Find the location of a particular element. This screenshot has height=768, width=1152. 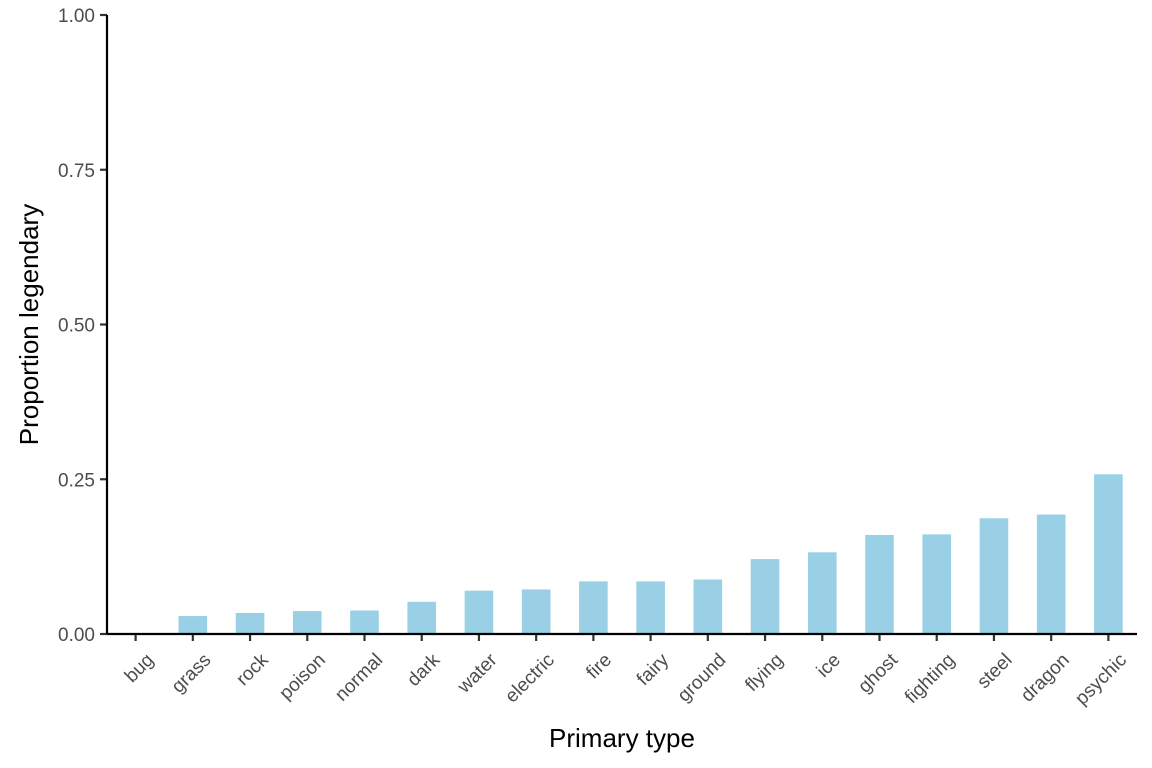

x-tick-label: dark is located at coordinates (423, 669).